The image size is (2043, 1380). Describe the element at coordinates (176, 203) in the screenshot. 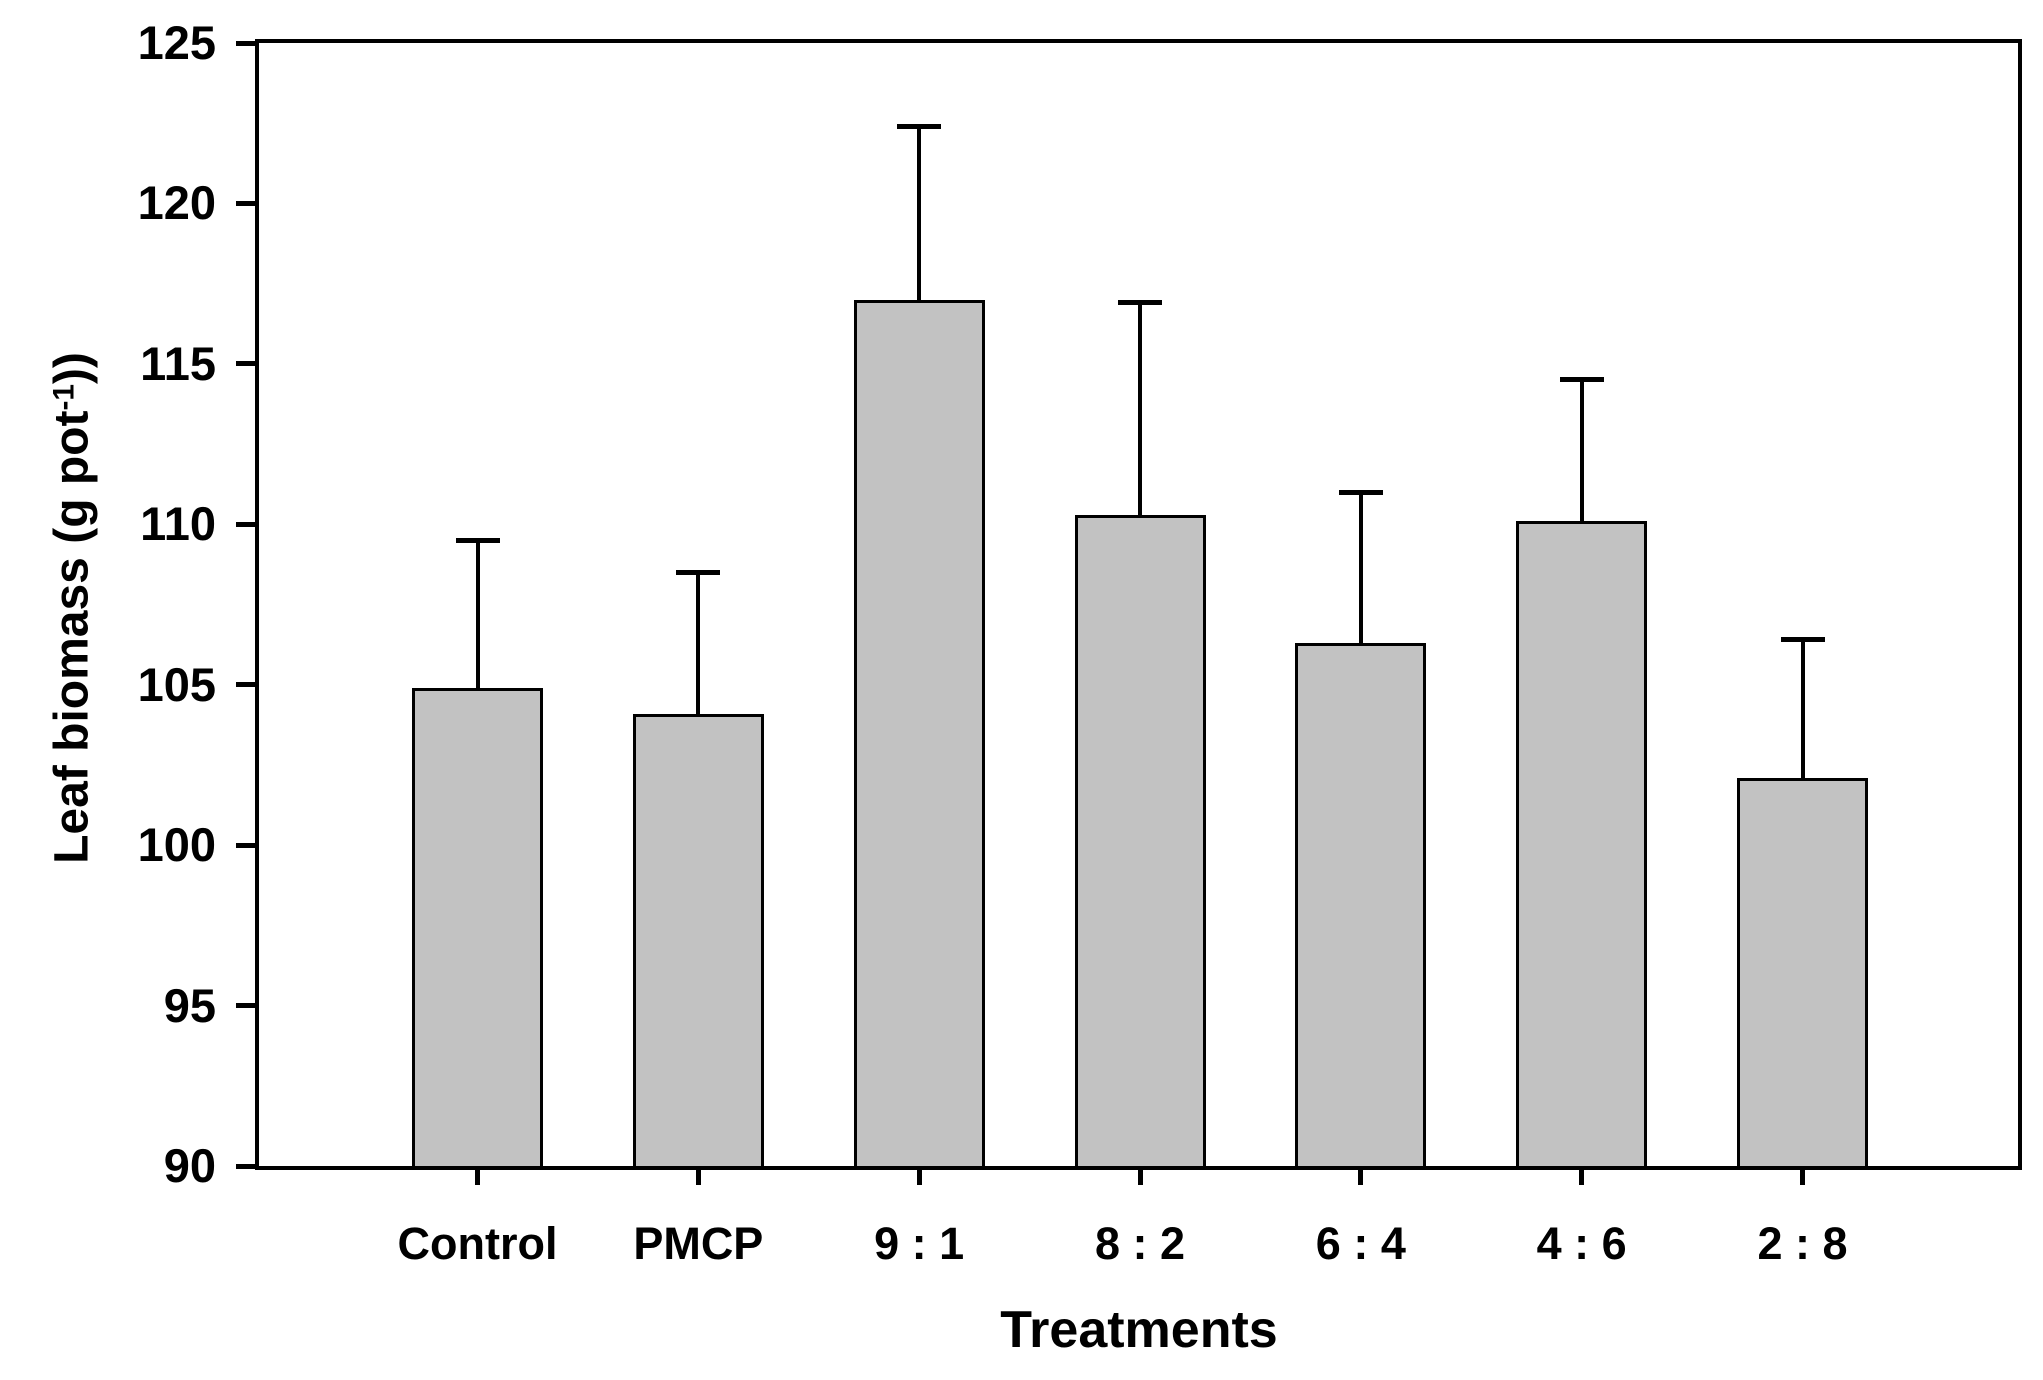

I see `y-tick-label: 120` at that location.